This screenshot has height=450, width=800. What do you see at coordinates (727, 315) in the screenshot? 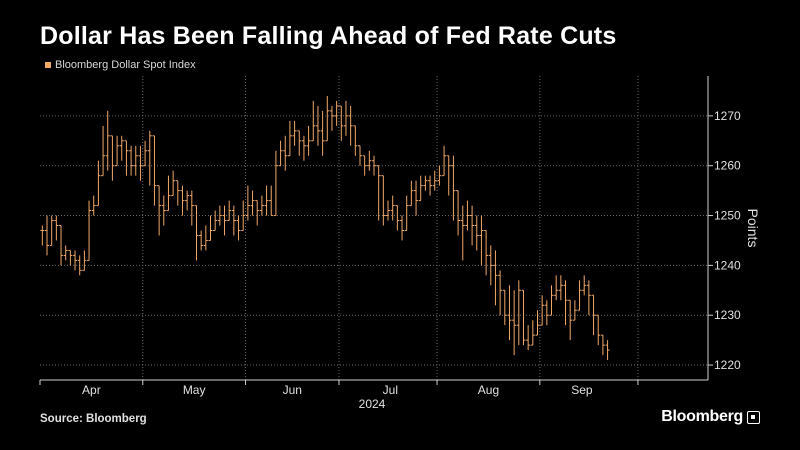
I see `y-tick-label: 1230` at bounding box center [727, 315].